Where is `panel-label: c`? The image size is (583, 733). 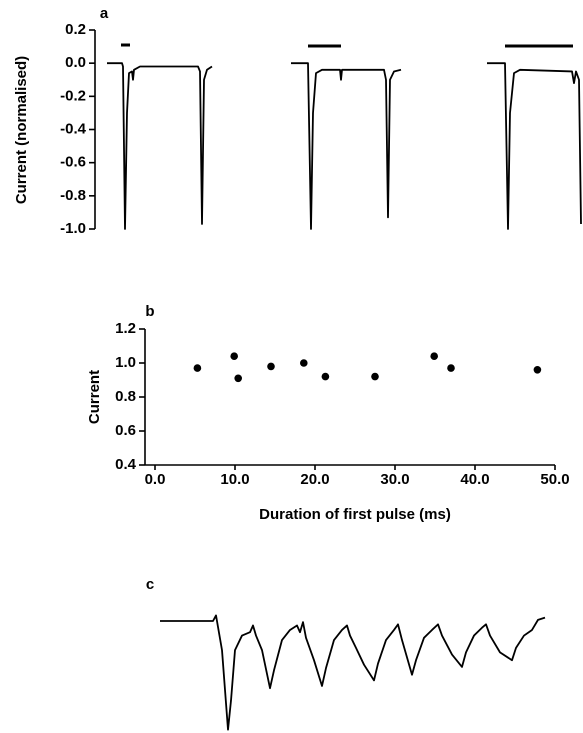 panel-label: c is located at coordinates (150, 584).